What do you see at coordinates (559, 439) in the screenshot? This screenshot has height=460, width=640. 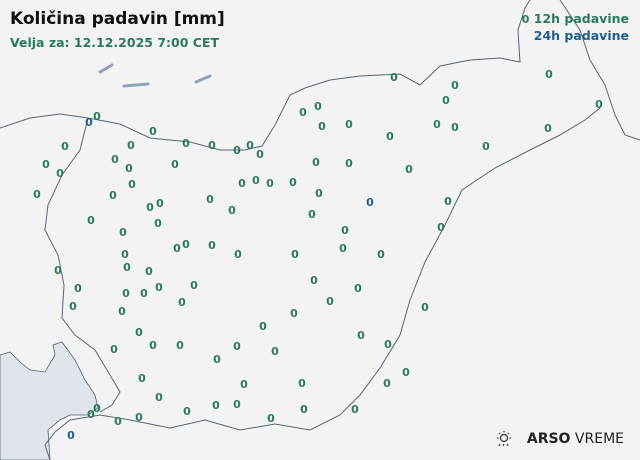 I see `arso-logo: ARSO VREME` at bounding box center [559, 439].